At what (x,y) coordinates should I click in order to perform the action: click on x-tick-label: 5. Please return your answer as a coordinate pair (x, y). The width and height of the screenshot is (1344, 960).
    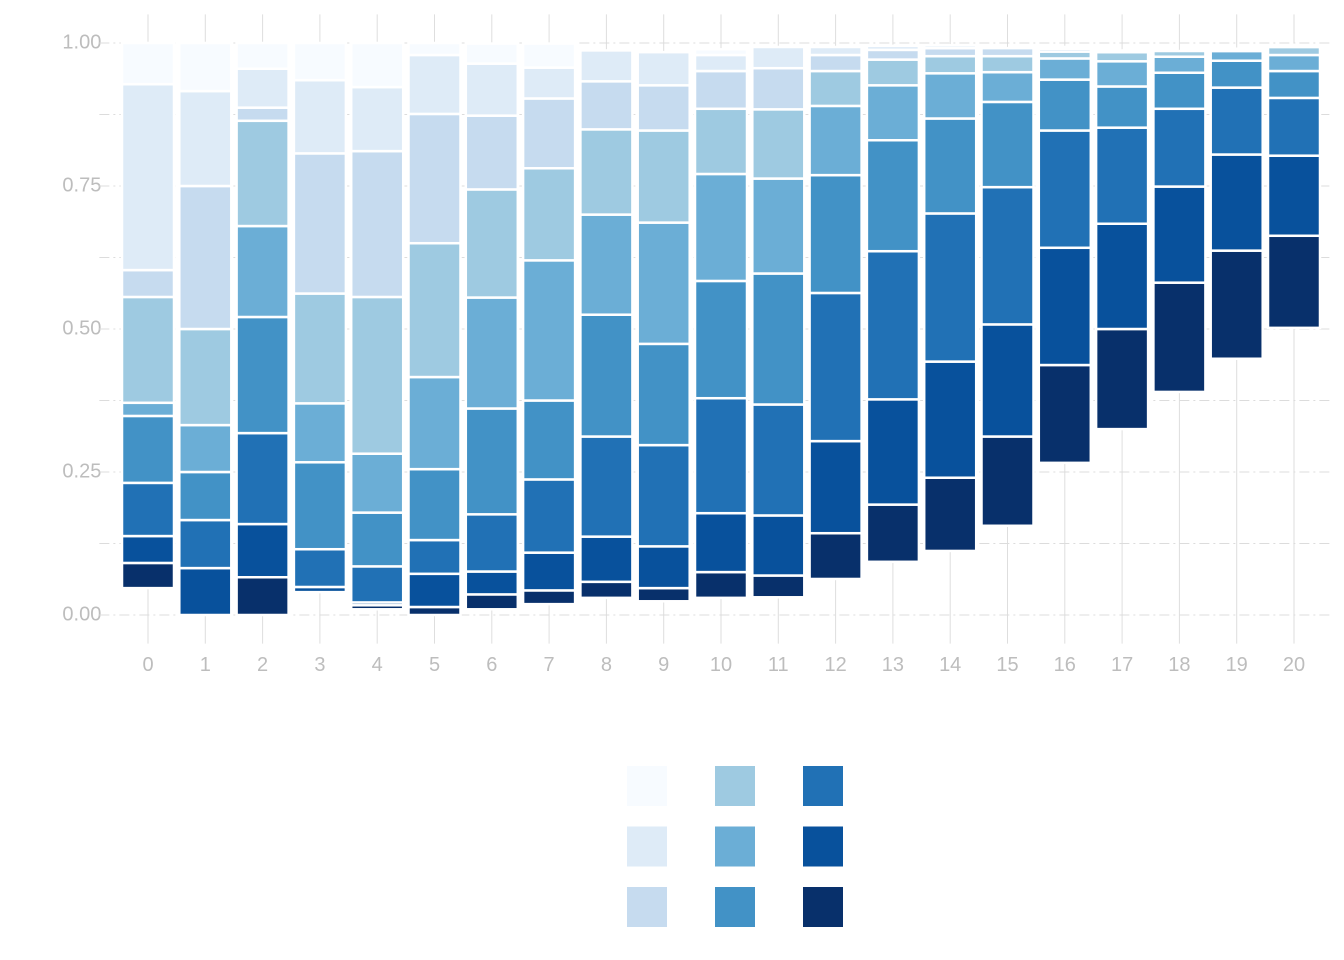
    Looking at the image, I should click on (434, 665).